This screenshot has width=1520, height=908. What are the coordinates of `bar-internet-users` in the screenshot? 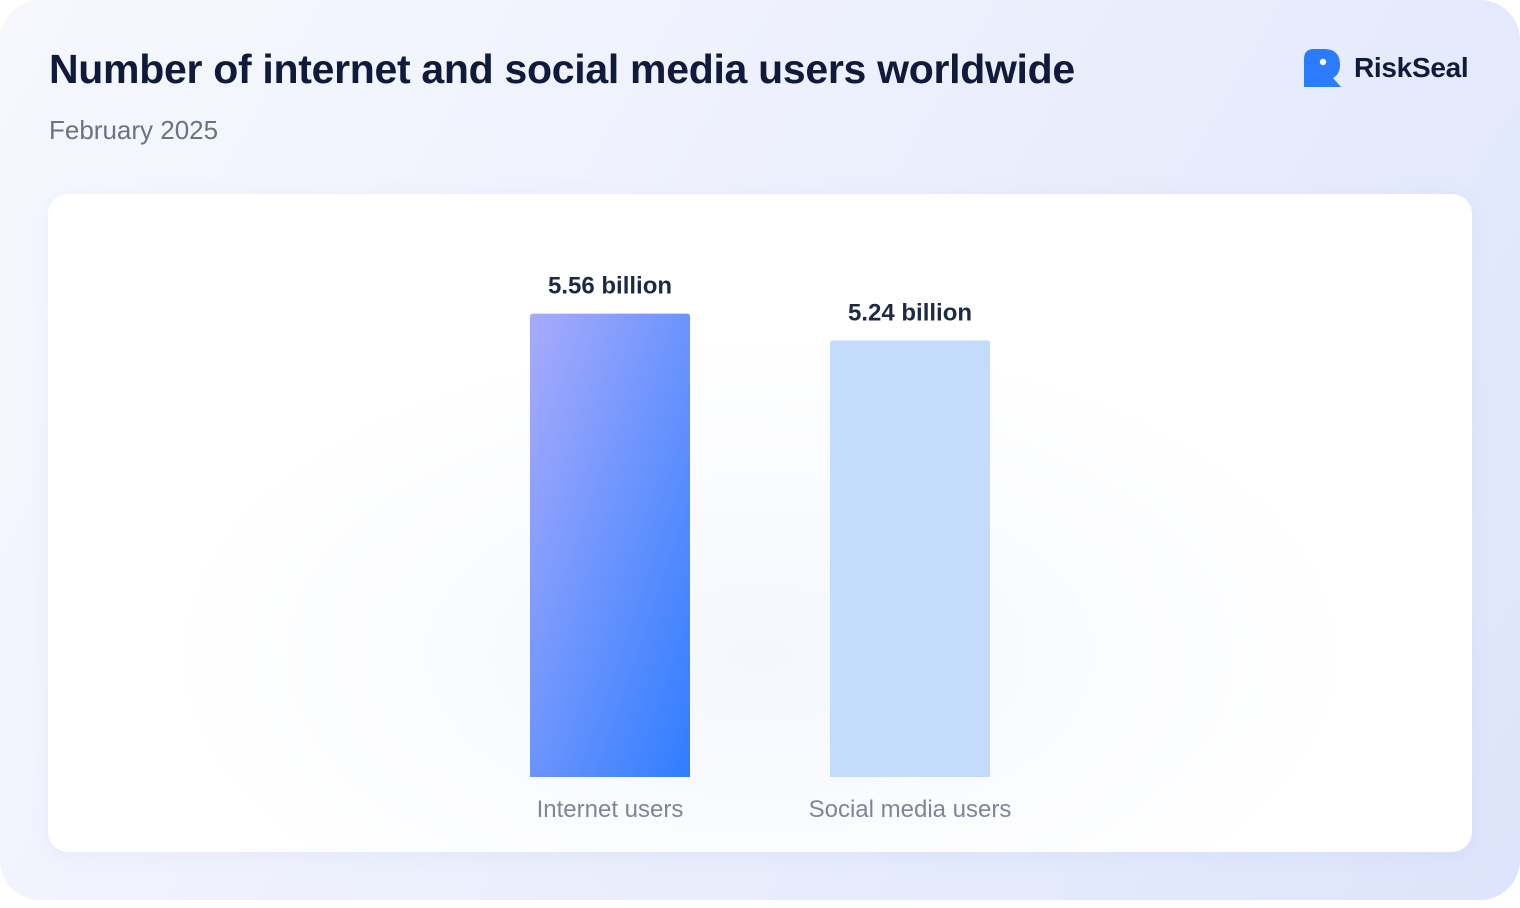 It's located at (610, 545).